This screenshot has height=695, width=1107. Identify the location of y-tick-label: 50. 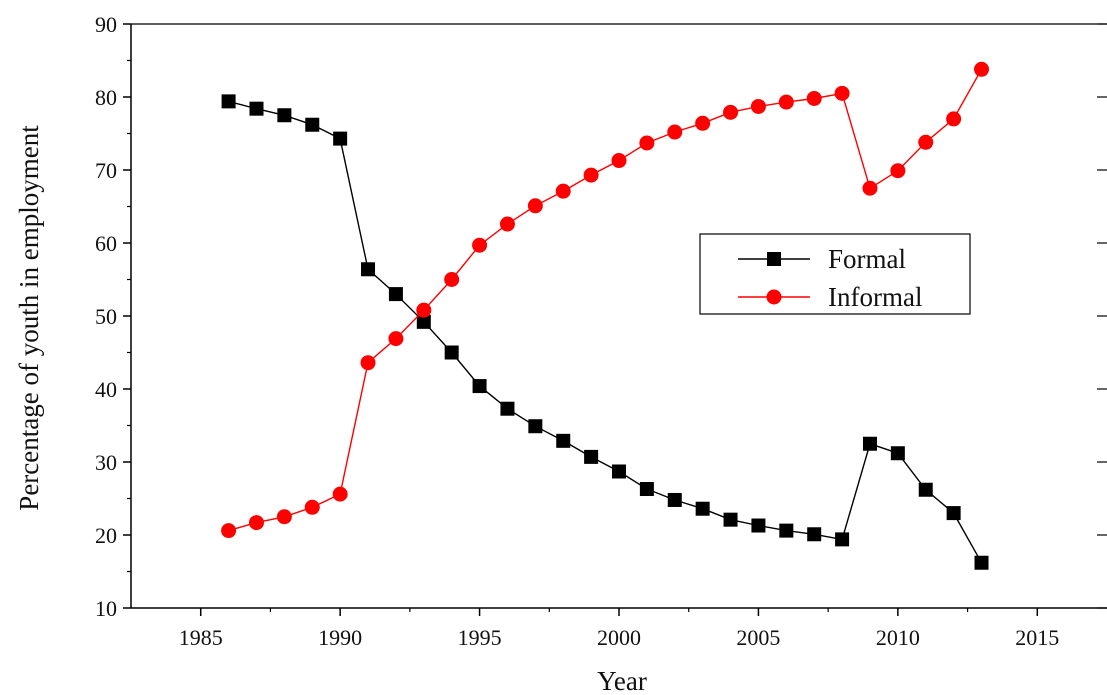
(106, 316).